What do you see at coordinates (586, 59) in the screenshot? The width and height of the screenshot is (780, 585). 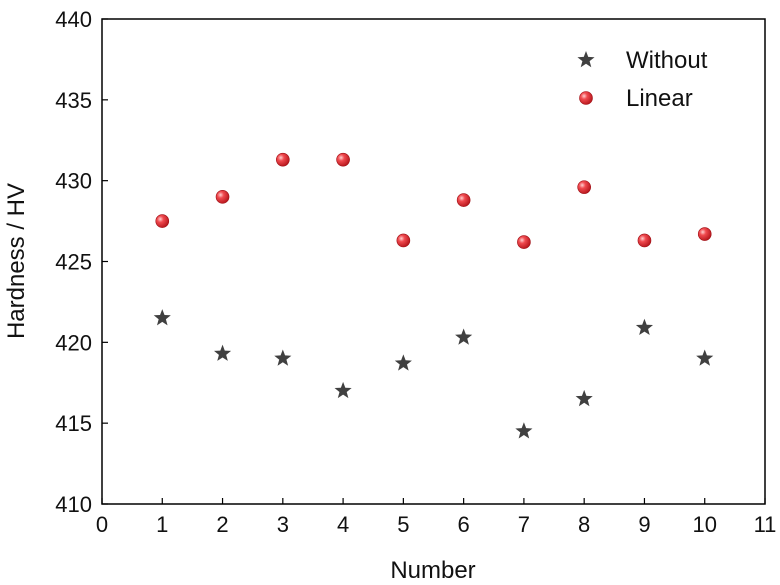 I see `legend-marker-without` at bounding box center [586, 59].